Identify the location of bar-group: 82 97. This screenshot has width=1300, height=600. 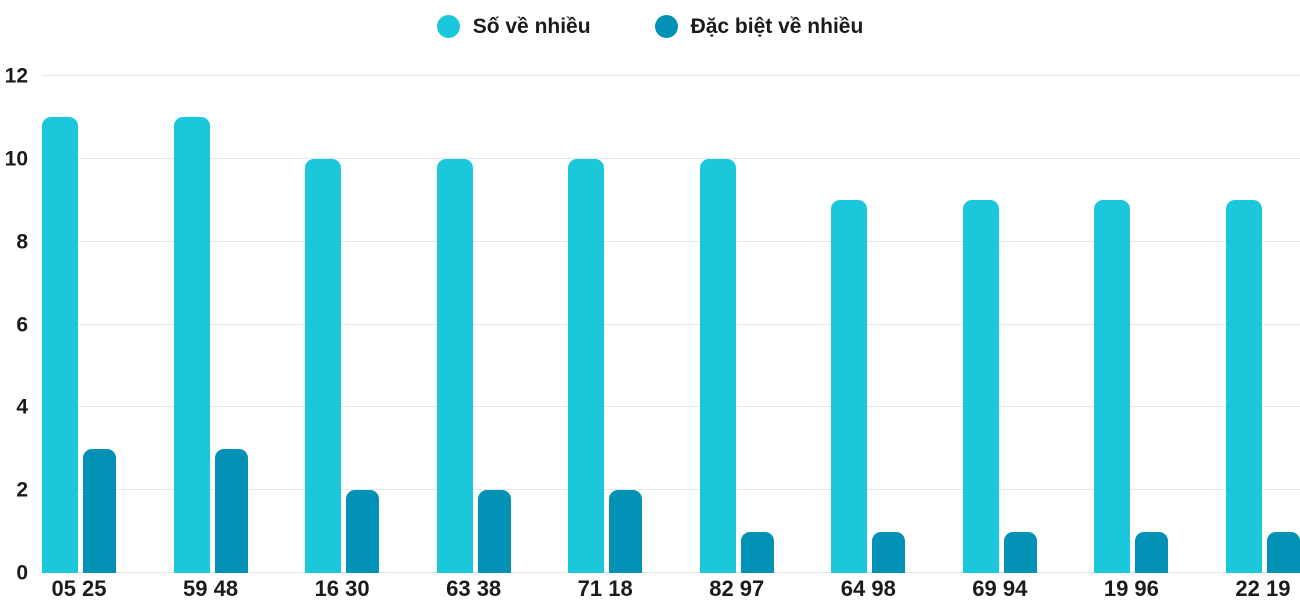
(736, 338).